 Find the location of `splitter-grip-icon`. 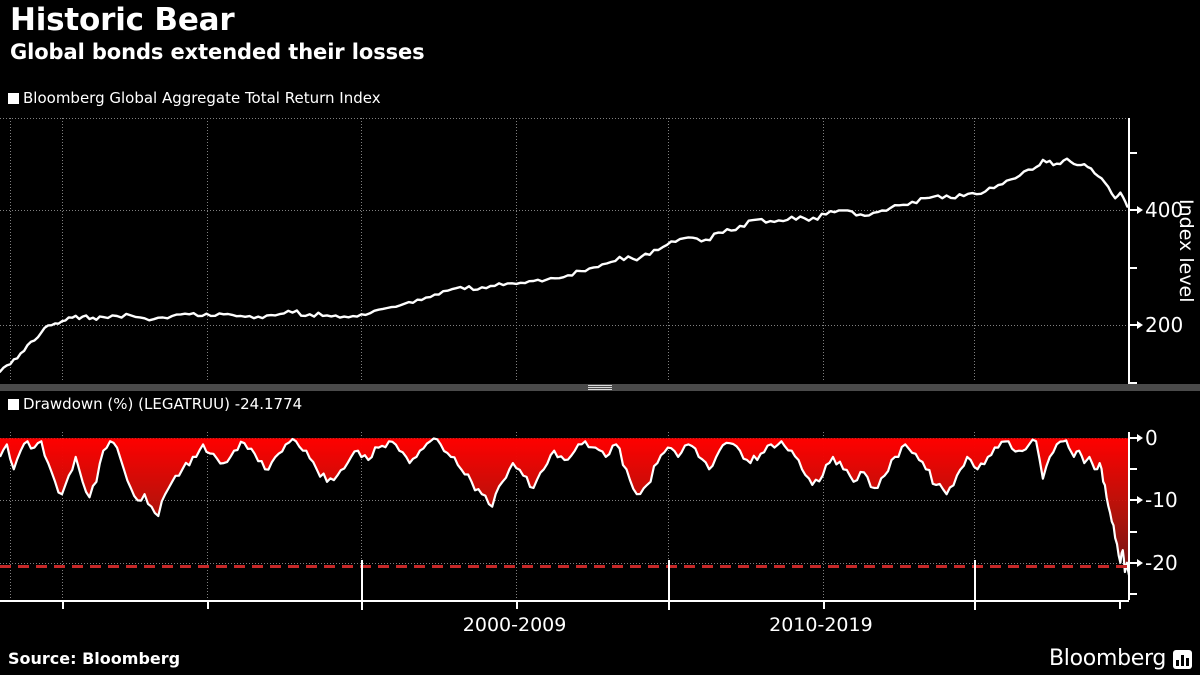

splitter-grip-icon is located at coordinates (600, 387).